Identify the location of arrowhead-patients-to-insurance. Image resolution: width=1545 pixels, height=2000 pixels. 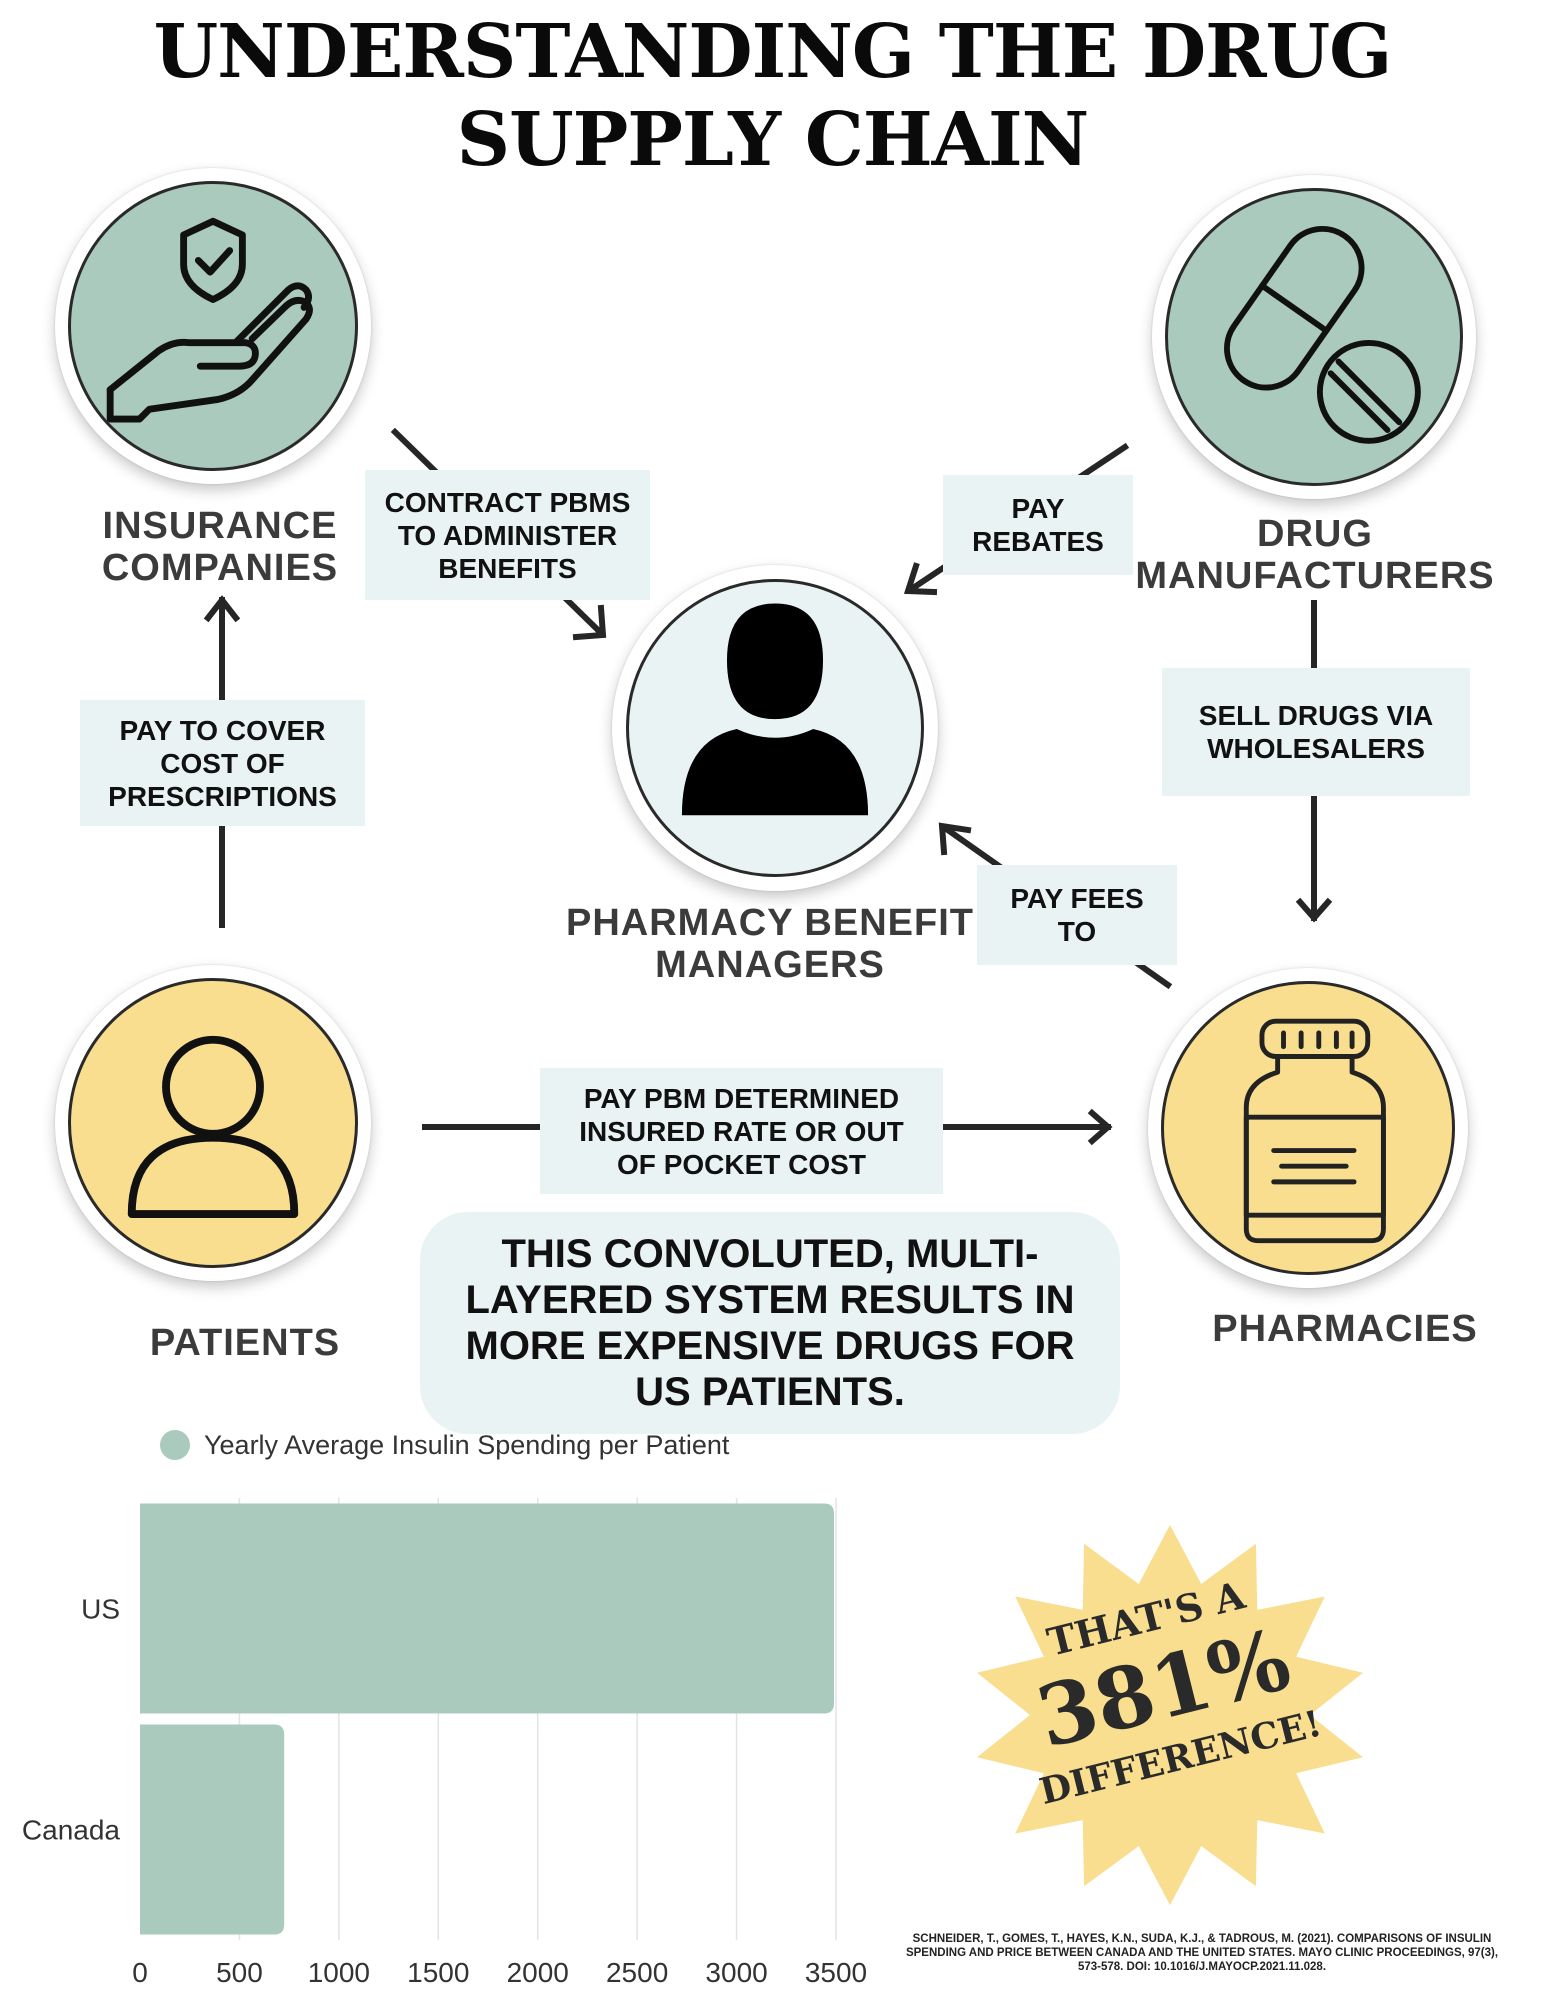
(222, 609).